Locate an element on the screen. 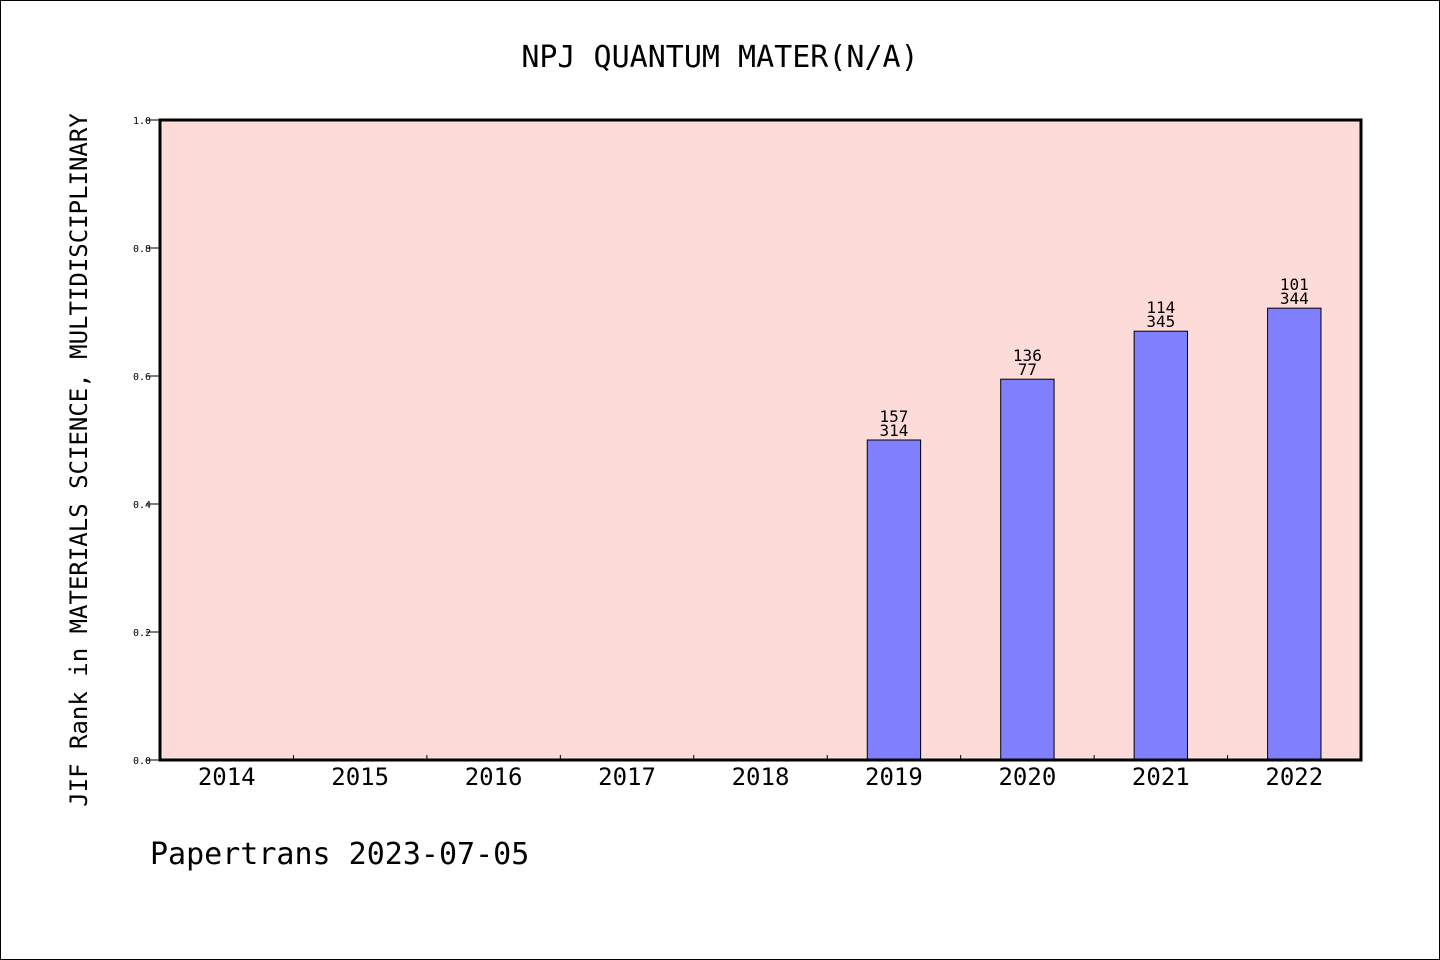  y-tick-label: 0.4 is located at coordinates (142, 505).